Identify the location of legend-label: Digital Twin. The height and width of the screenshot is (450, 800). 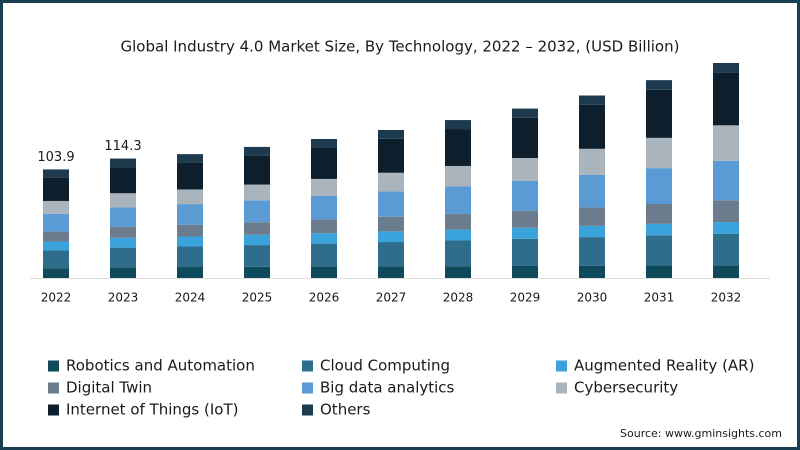
(109, 388).